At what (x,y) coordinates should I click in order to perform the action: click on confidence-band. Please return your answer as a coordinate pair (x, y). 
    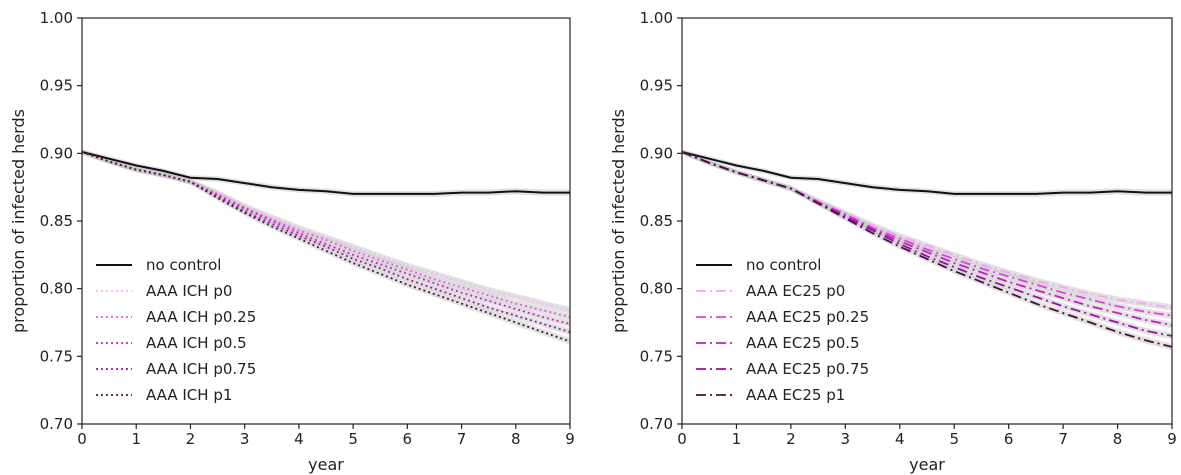
    Looking at the image, I should click on (927, 173).